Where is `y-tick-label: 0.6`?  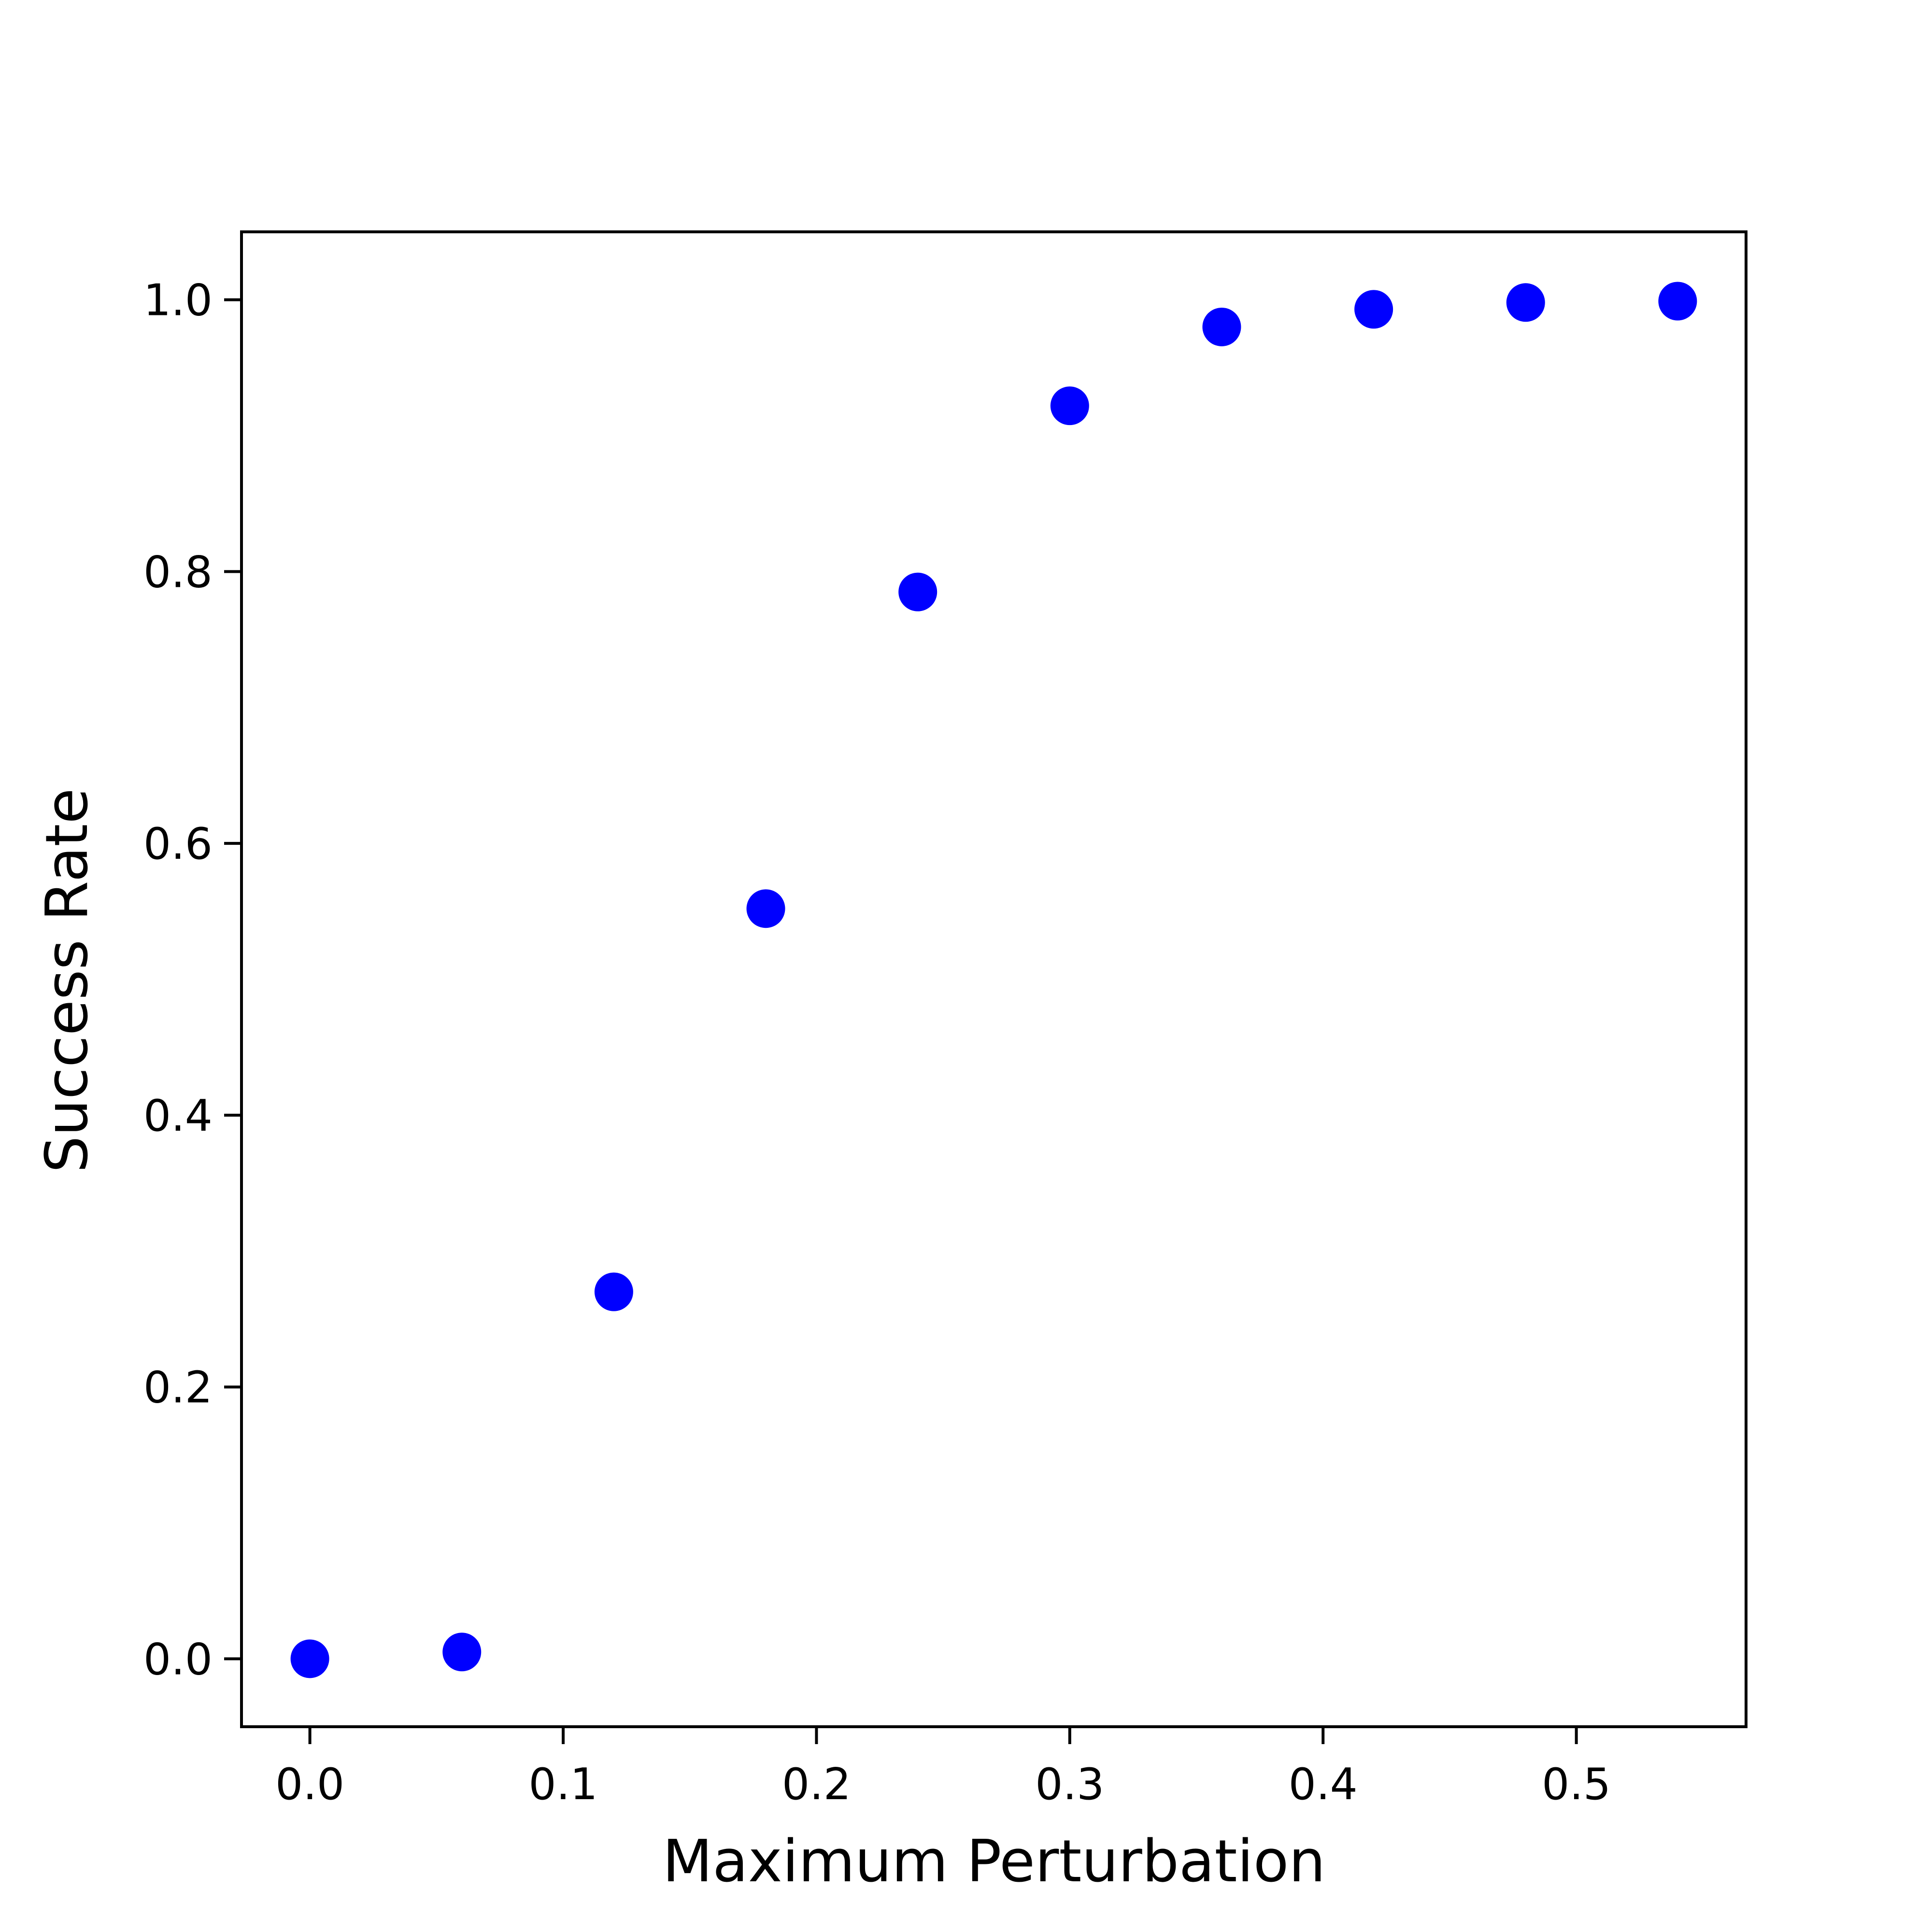 y-tick-label: 0.6 is located at coordinates (178, 844).